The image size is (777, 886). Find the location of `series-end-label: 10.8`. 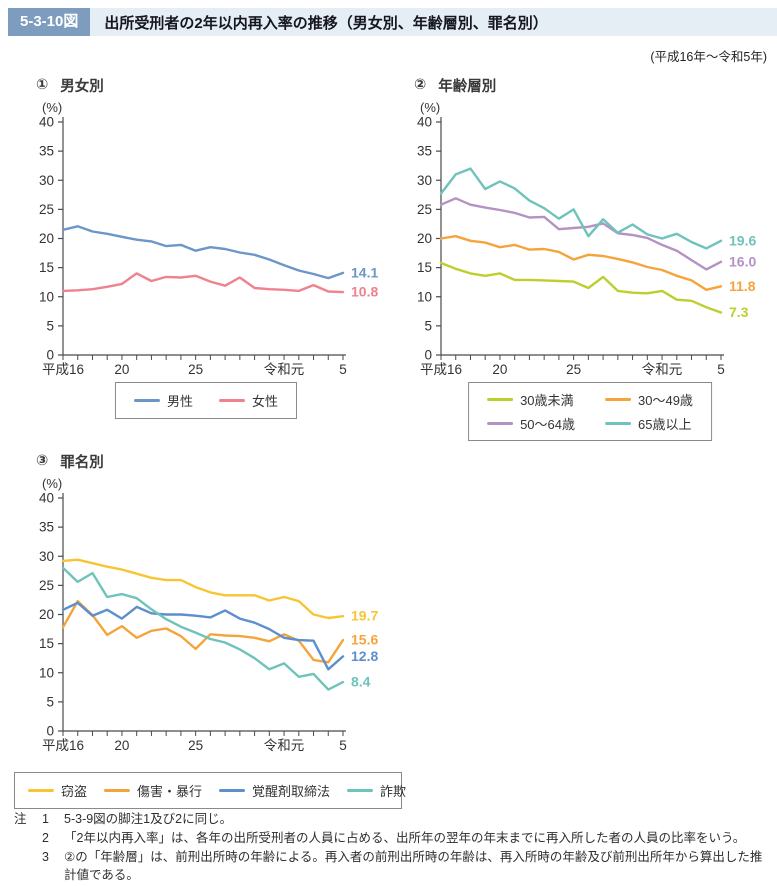

series-end-label: 10.8 is located at coordinates (364, 292).